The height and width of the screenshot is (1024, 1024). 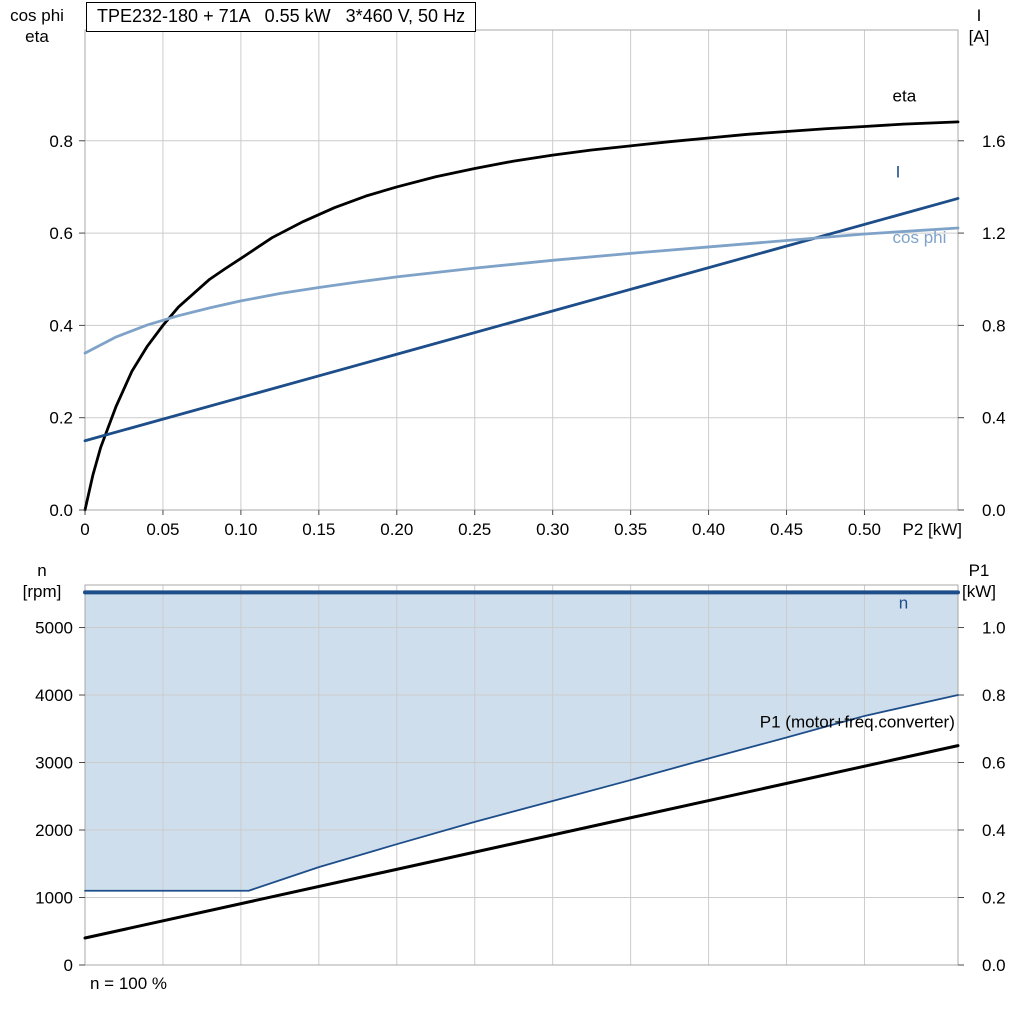 I want to click on speed-axis-title-line2: [rpm], so click(x=42, y=591).